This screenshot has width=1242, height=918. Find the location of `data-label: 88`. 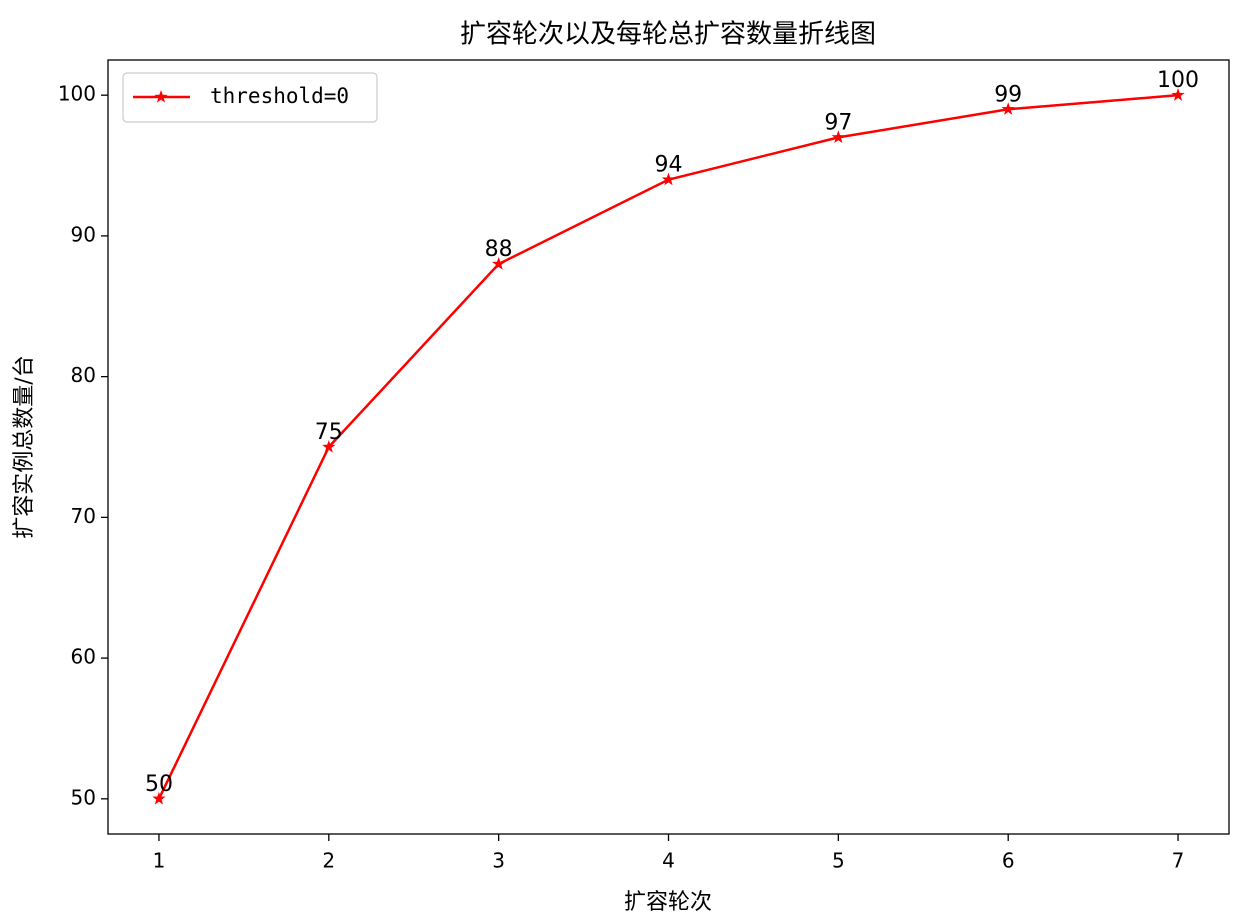

data-label: 88 is located at coordinates (499, 249).